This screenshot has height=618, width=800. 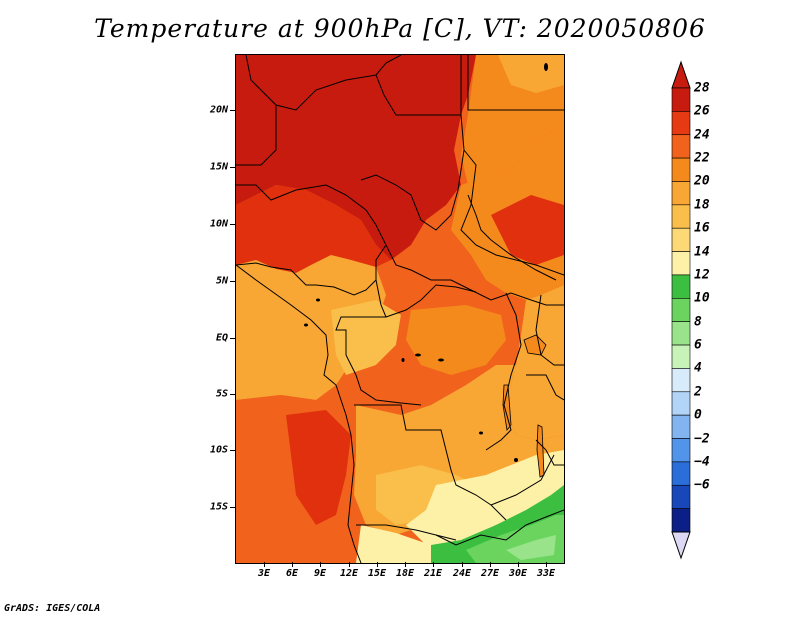 I want to click on lat-label-eq: EQ, so click(x=221, y=338).